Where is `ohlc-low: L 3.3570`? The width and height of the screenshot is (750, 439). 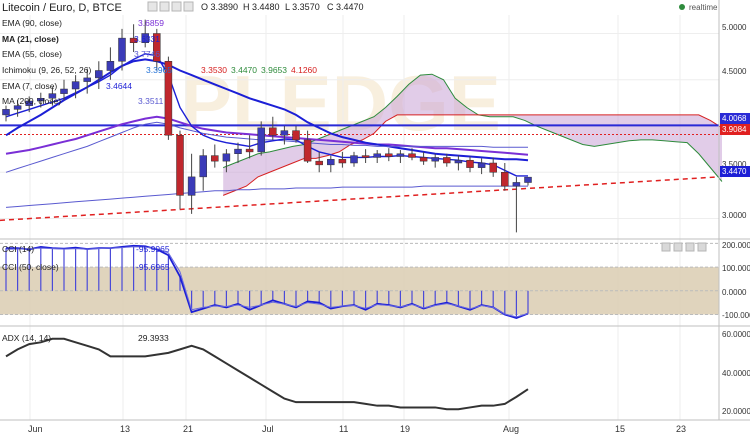 ohlc-low: L 3.3570 is located at coordinates (302, 7).